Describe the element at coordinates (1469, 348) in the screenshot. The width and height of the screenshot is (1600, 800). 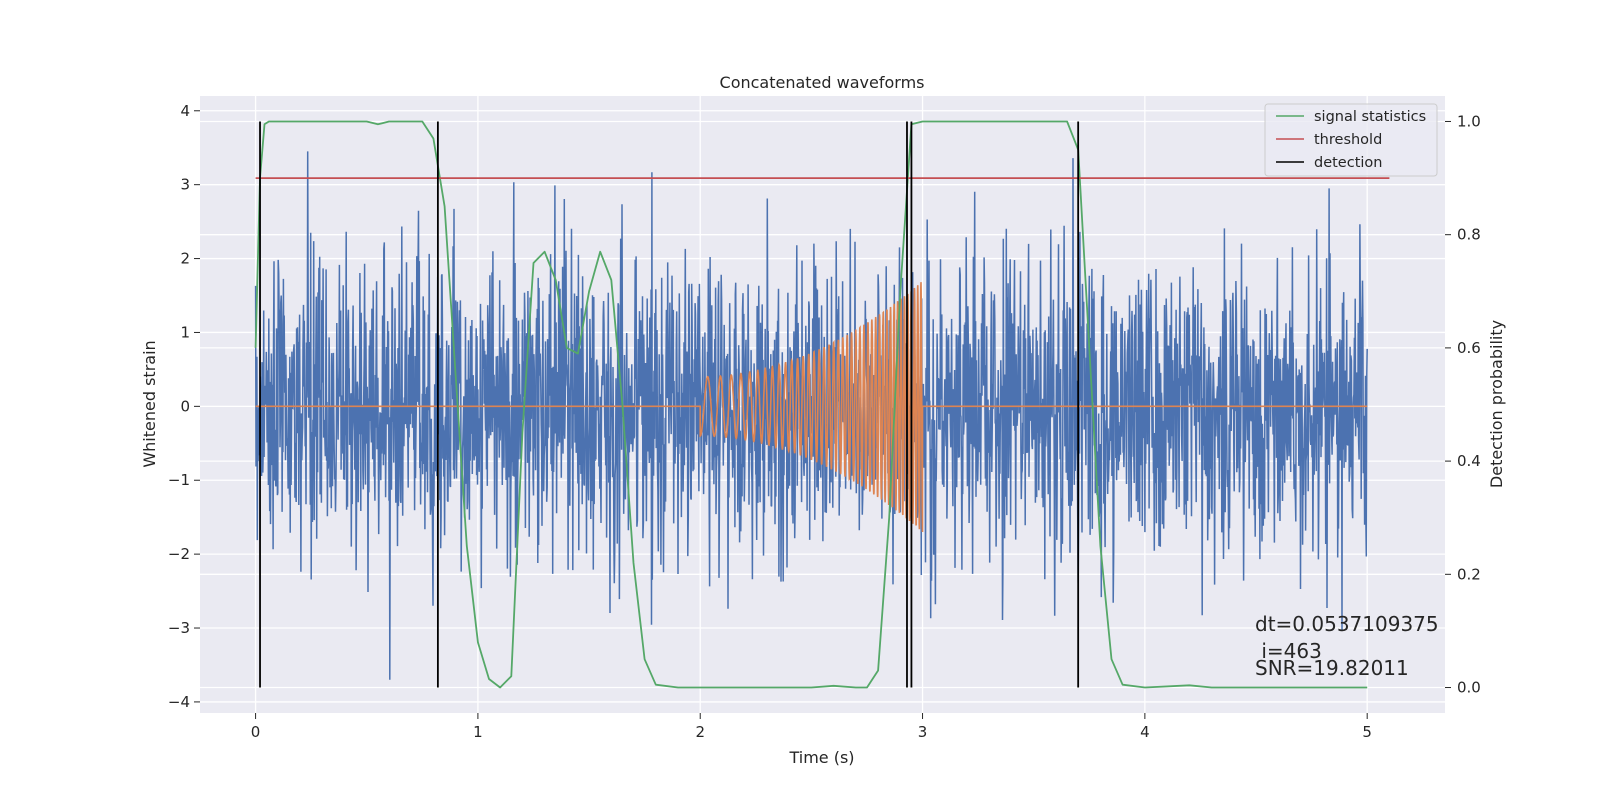
I see `y-right-tick-label: 0.6` at that location.